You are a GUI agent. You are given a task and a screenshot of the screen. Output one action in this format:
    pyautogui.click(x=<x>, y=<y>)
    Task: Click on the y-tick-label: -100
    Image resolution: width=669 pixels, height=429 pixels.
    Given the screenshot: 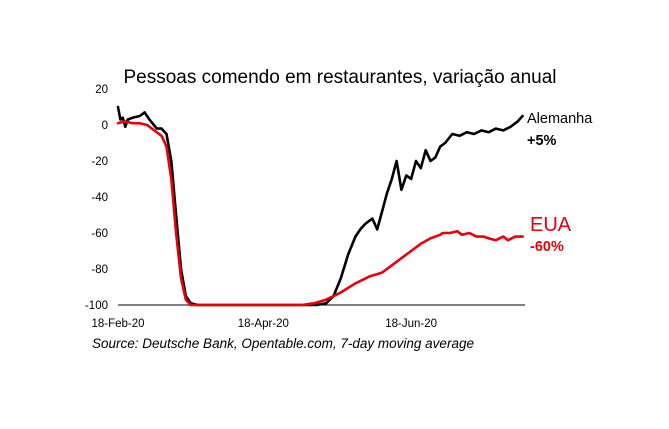 What is the action you would take?
    pyautogui.click(x=96, y=306)
    